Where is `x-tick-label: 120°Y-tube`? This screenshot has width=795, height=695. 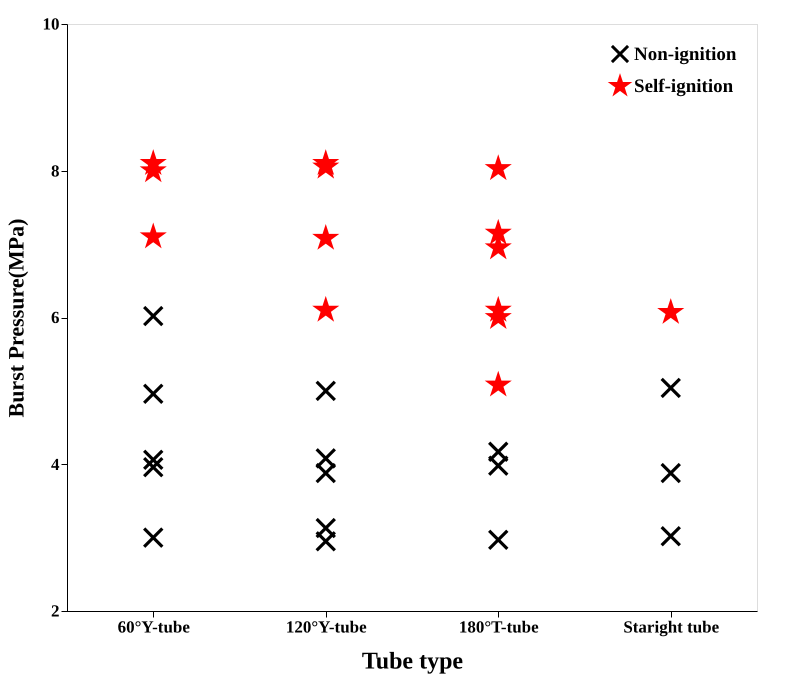 x-tick-label: 120°Y-tube is located at coordinates (327, 627).